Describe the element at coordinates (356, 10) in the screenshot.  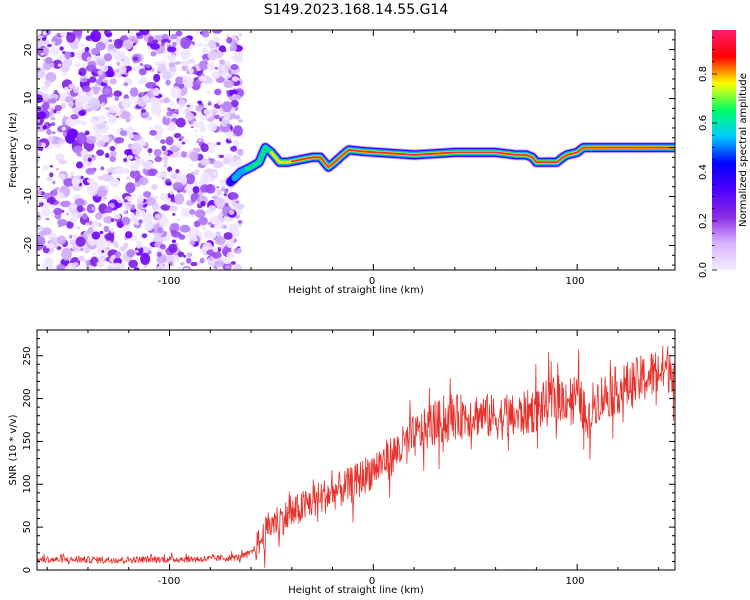
I see `figure-title: S149.2023.168.14.55.G14` at that location.